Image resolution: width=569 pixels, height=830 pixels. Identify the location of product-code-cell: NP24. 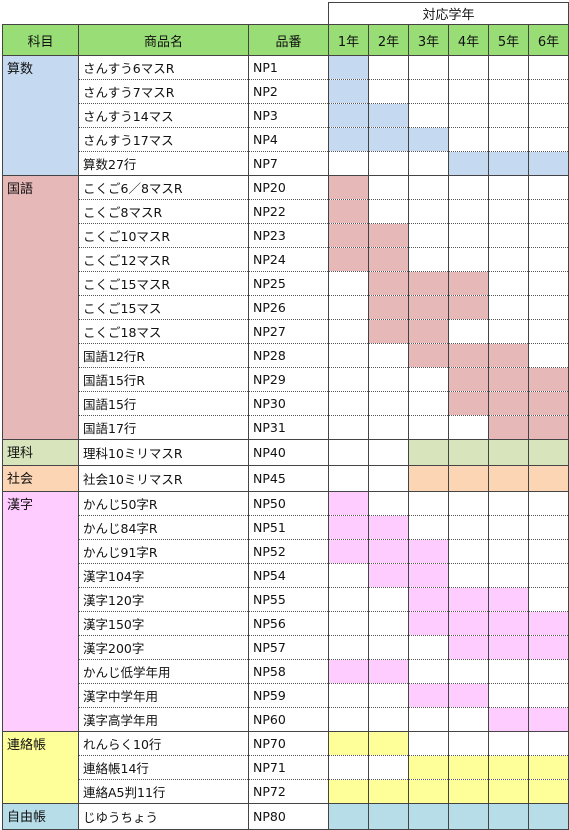
(288, 259).